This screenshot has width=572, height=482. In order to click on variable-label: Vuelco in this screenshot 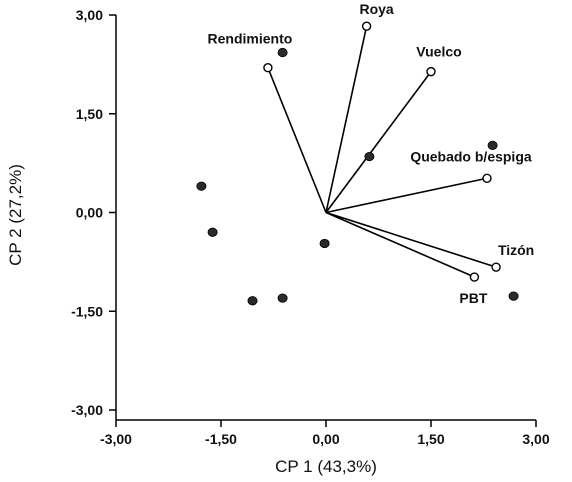, I will do `click(438, 52)`.